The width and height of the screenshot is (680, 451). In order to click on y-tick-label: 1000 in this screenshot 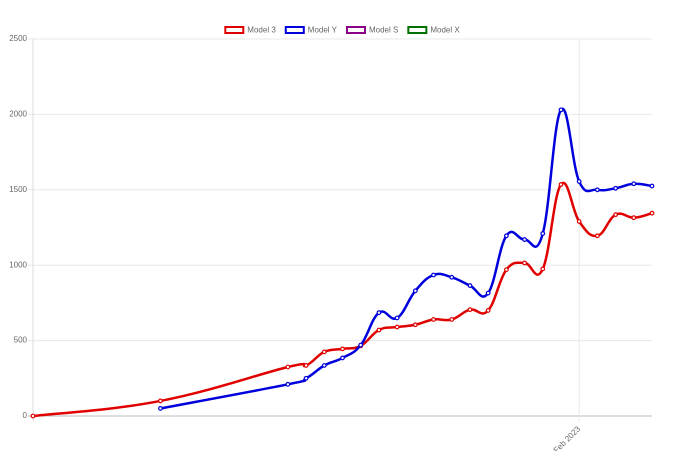, I will do `click(18, 264)`.